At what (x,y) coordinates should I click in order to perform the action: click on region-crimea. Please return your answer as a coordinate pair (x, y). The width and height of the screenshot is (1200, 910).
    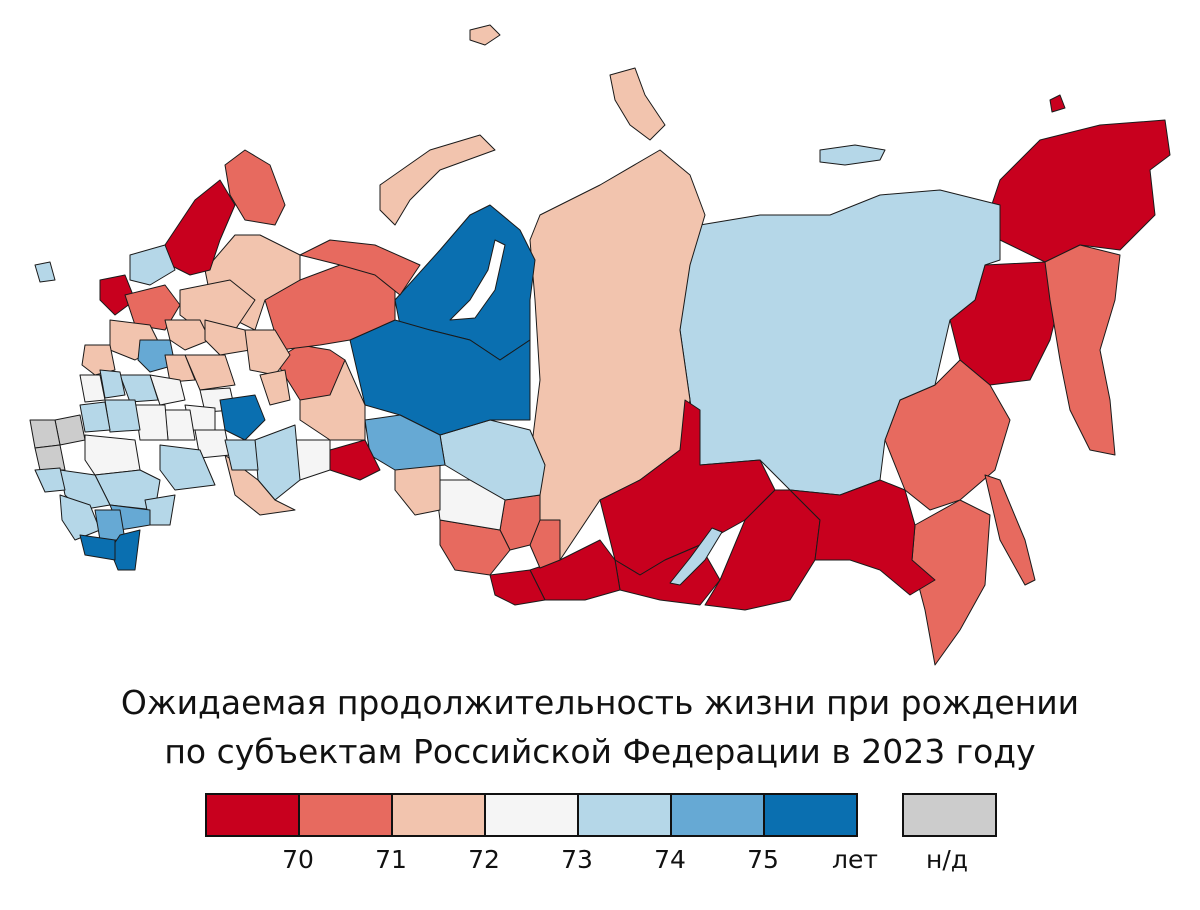
    Looking at the image, I should click on (50, 480).